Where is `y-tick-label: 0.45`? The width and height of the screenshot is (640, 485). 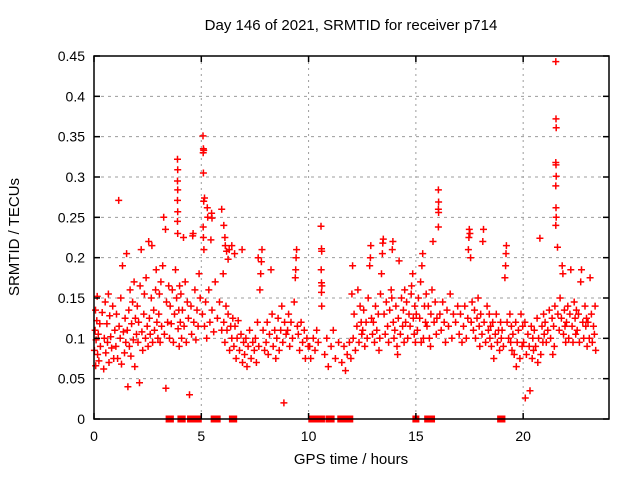
y-tick-label: 0.45 is located at coordinates (71, 56).